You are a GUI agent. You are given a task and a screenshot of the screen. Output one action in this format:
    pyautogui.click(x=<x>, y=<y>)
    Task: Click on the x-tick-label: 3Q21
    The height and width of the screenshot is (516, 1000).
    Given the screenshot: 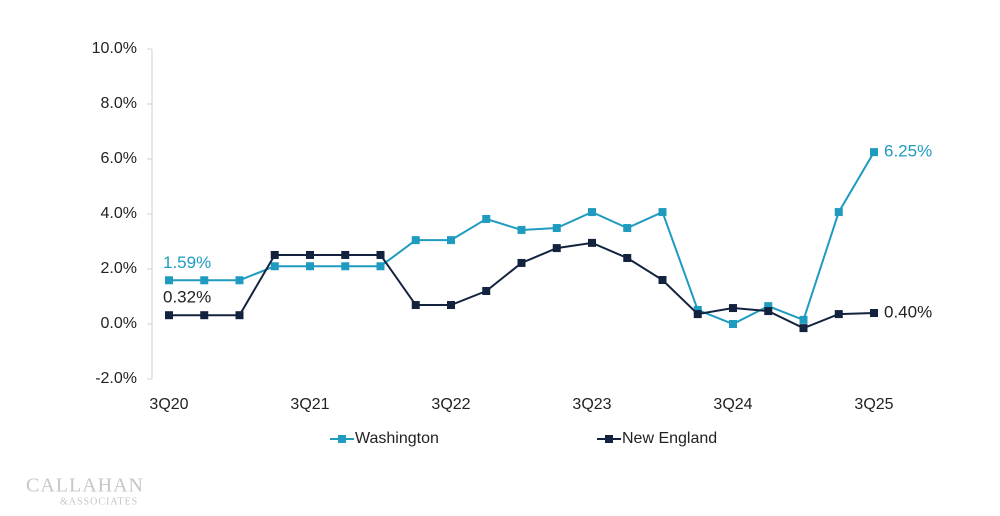 What is the action you would take?
    pyautogui.click(x=309, y=404)
    